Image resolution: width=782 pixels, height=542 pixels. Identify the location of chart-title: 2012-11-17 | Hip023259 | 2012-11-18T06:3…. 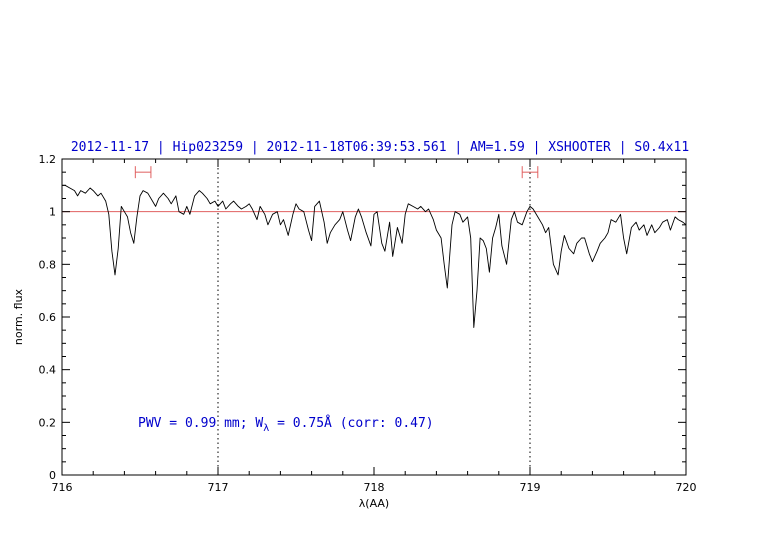
(380, 147).